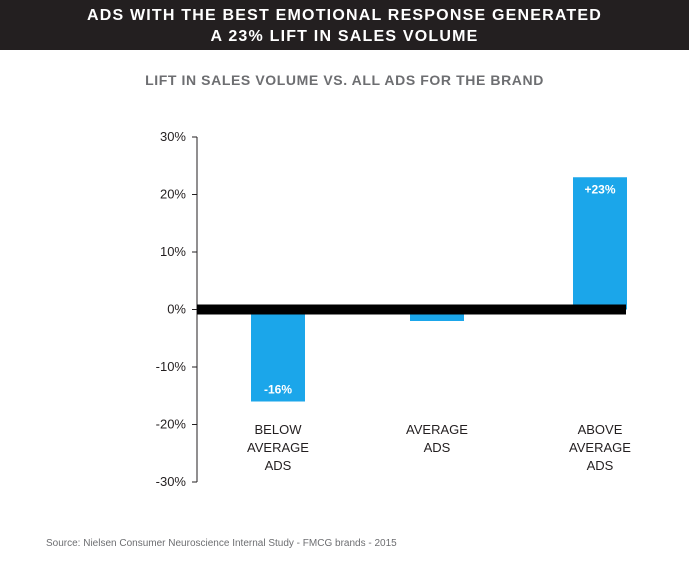  I want to click on x-category-label: ABOVE AVERAGE ADS, so click(600, 447).